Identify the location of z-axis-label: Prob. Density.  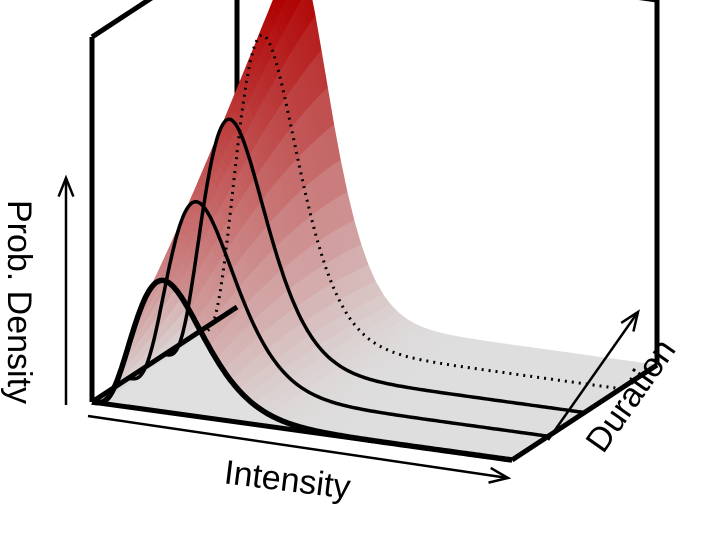
(19, 302).